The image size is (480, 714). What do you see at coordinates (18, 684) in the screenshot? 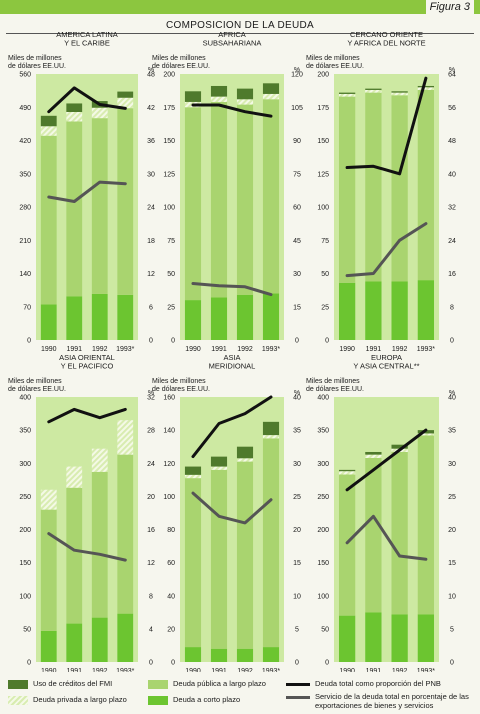
I see `legend-swatch-fmi` at bounding box center [18, 684].